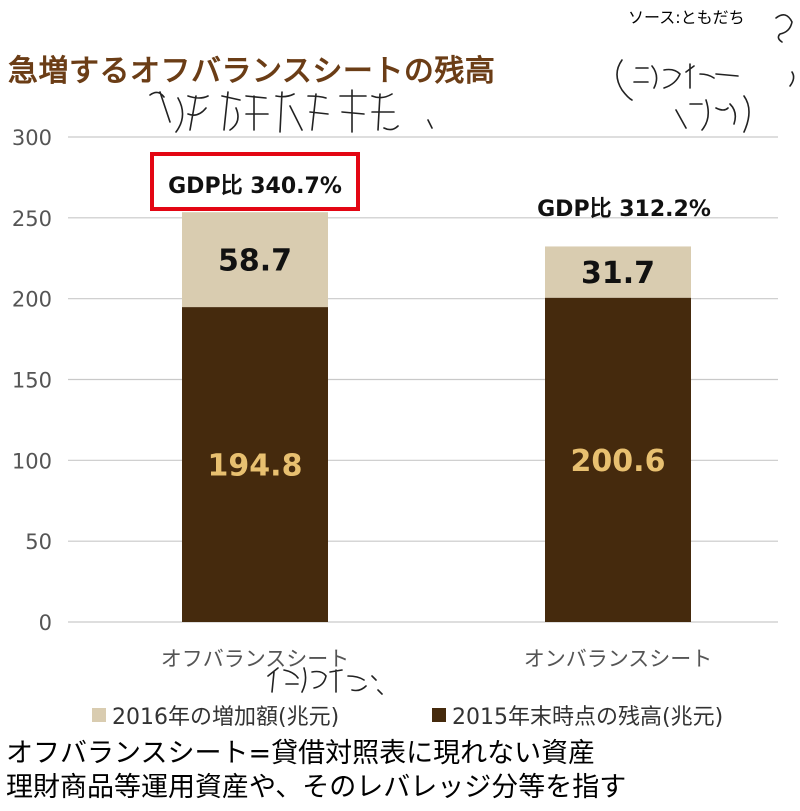 Image resolution: width=800 pixels, height=811 pixels. Describe the element at coordinates (255, 659) in the screenshot. I see `x-tick-label: オフバランスシート` at that location.